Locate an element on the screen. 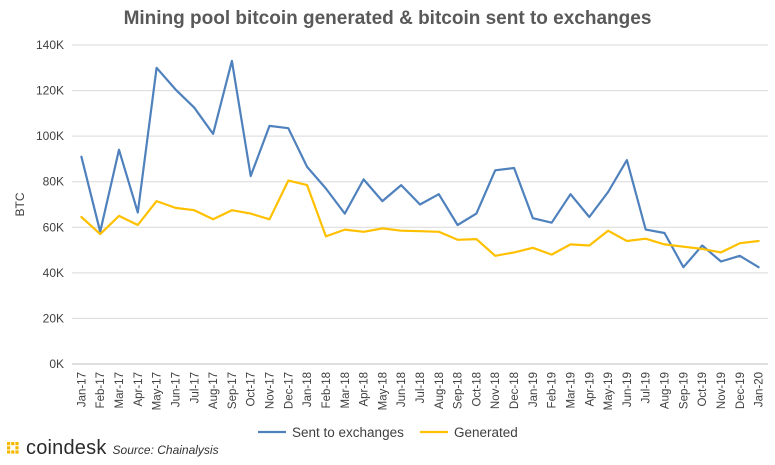 This screenshot has width=775, height=465. x-tick-label: Dec-18 is located at coordinates (515, 390).